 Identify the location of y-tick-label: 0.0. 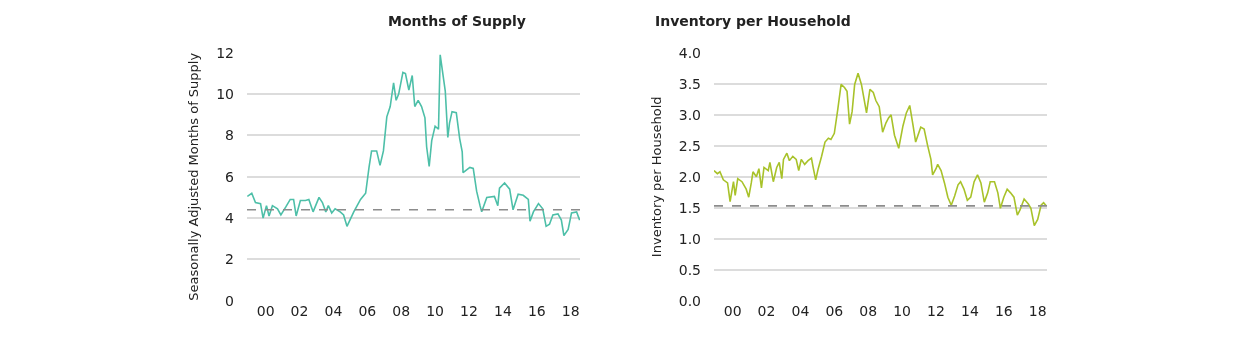
(689, 300).